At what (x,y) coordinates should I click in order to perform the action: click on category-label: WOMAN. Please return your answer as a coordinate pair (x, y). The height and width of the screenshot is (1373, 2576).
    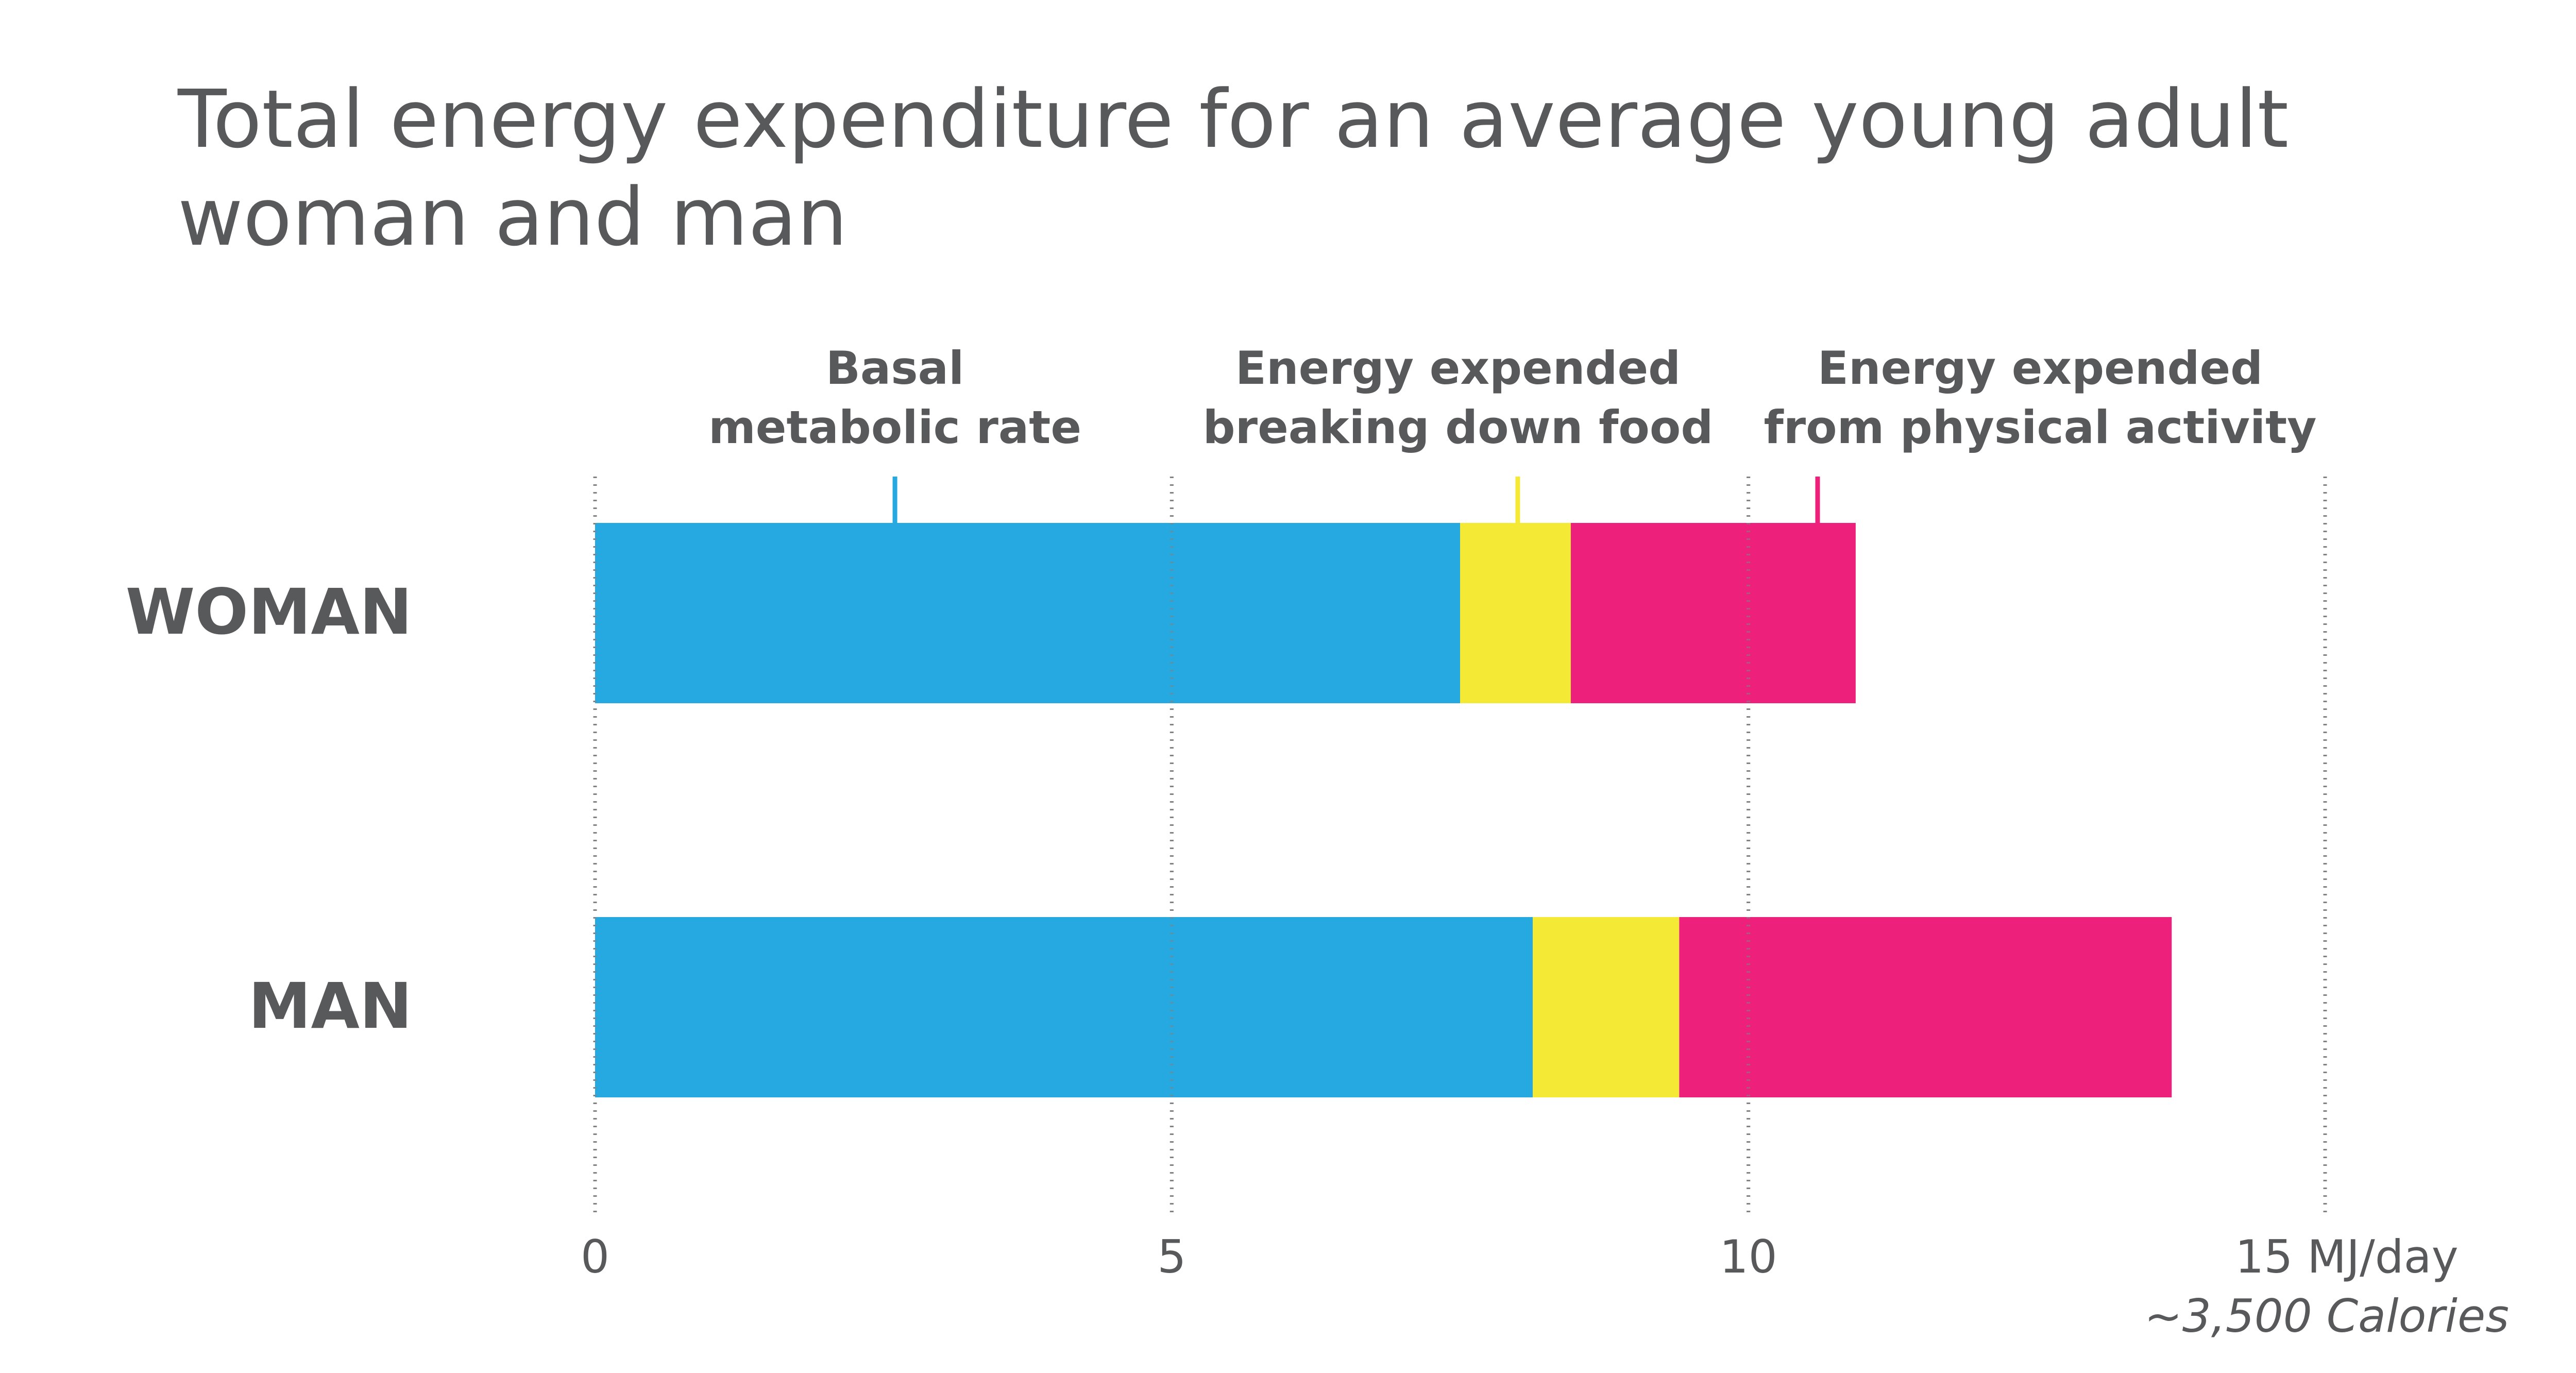
    Looking at the image, I should click on (269, 612).